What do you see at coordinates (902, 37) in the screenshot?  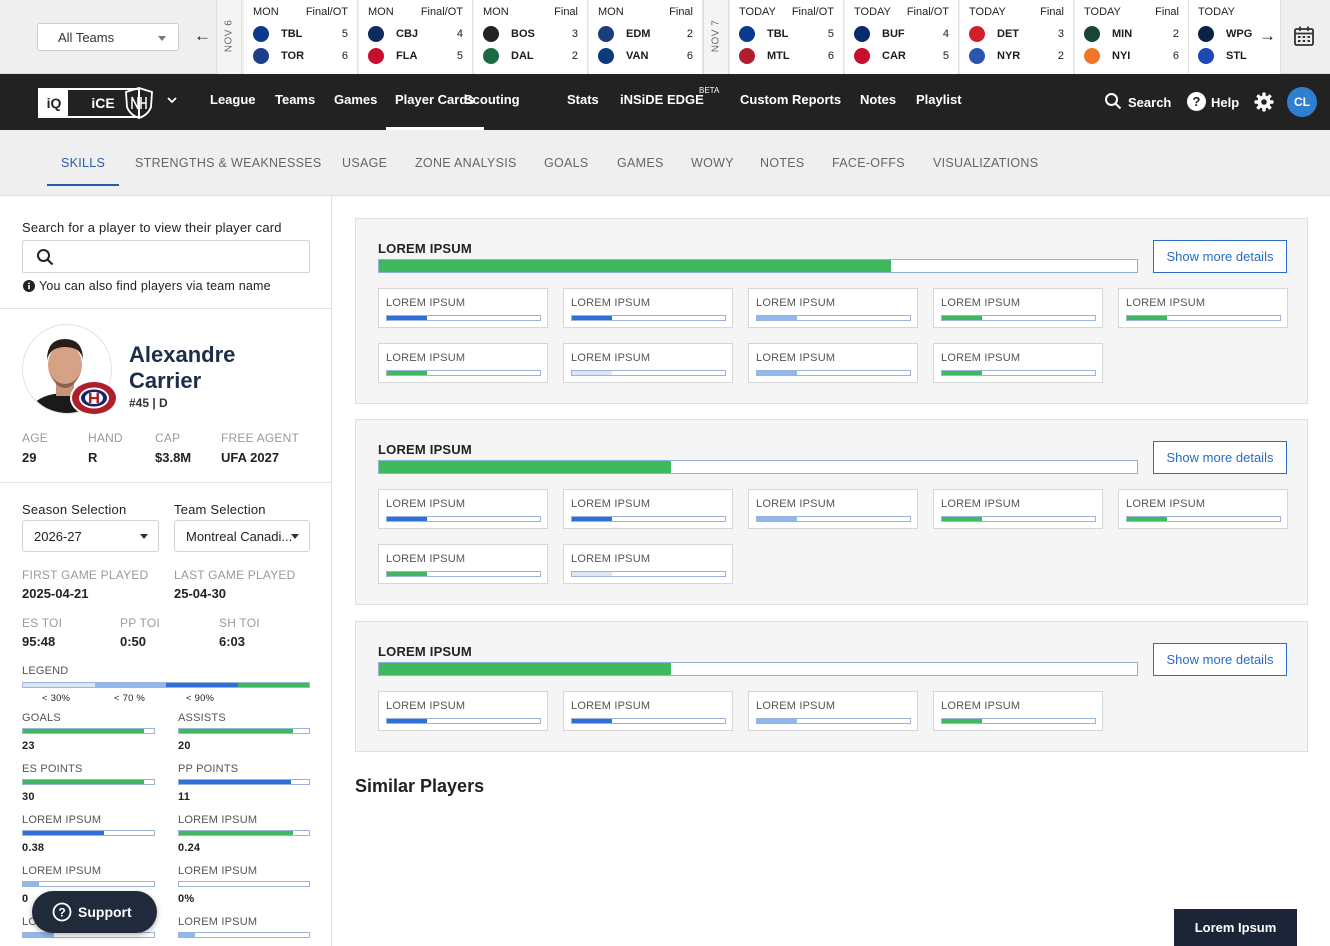 I see `game-tile: TODAY Final/OT BUF 4 CAR 5` at bounding box center [902, 37].